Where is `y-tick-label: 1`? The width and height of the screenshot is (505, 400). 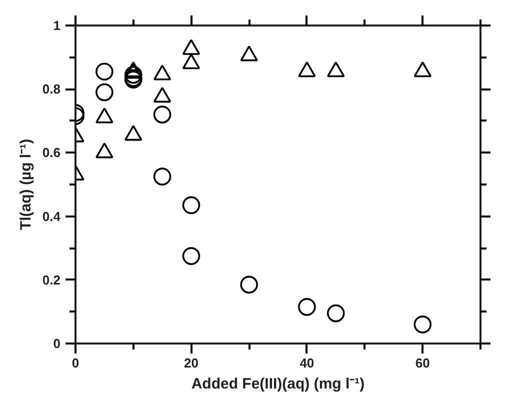
y-tick-label: 1 is located at coordinates (57, 25).